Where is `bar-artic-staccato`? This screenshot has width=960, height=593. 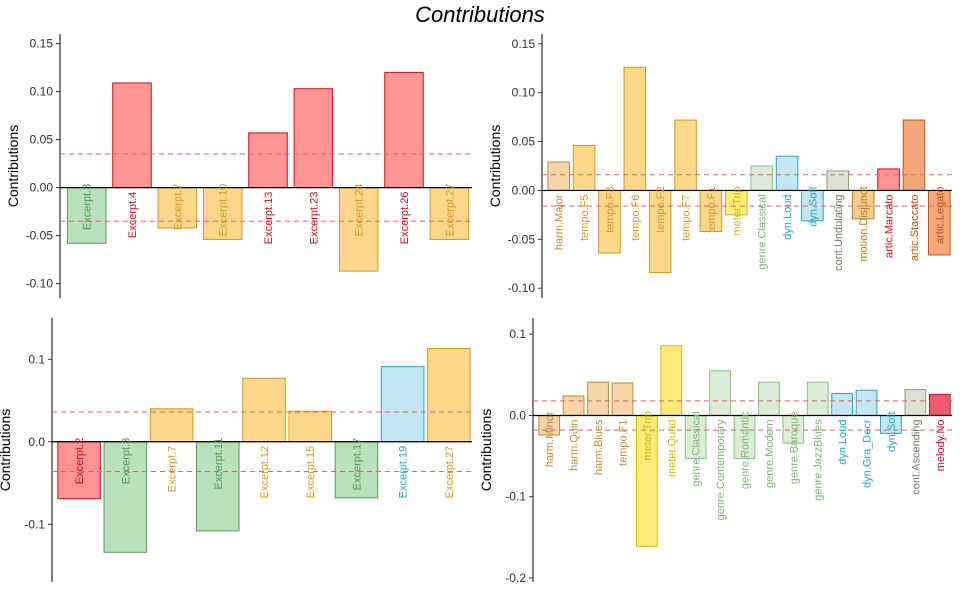 bar-artic-staccato is located at coordinates (914, 155).